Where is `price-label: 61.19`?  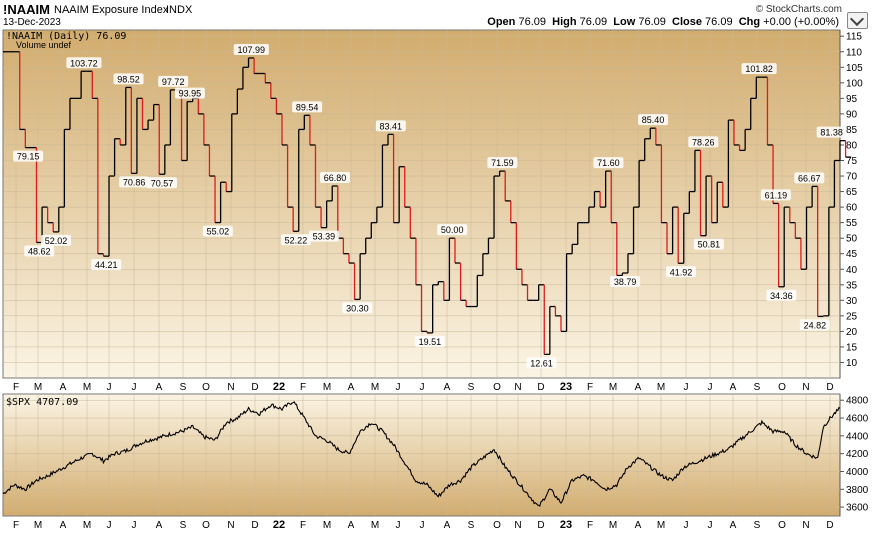
price-label: 61.19 is located at coordinates (776, 195).